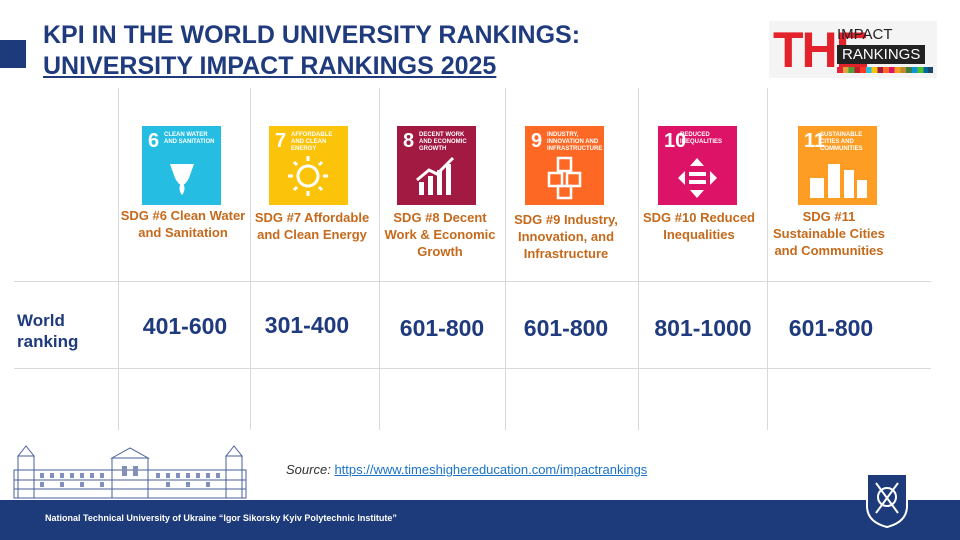 This screenshot has height=540, width=960. I want to click on sdg-9-rank: 601-800, so click(566, 328).